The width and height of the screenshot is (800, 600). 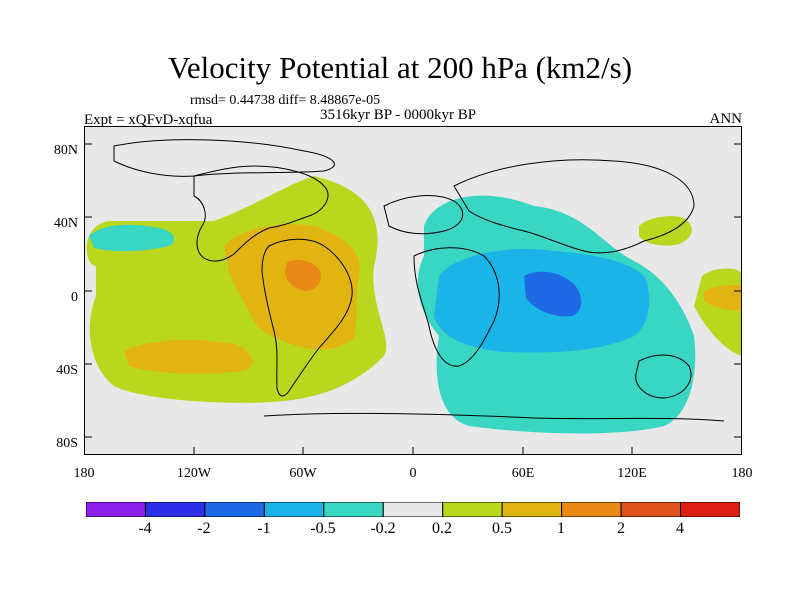 What do you see at coordinates (84, 473) in the screenshot?
I see `lon-label-180w: 180` at bounding box center [84, 473].